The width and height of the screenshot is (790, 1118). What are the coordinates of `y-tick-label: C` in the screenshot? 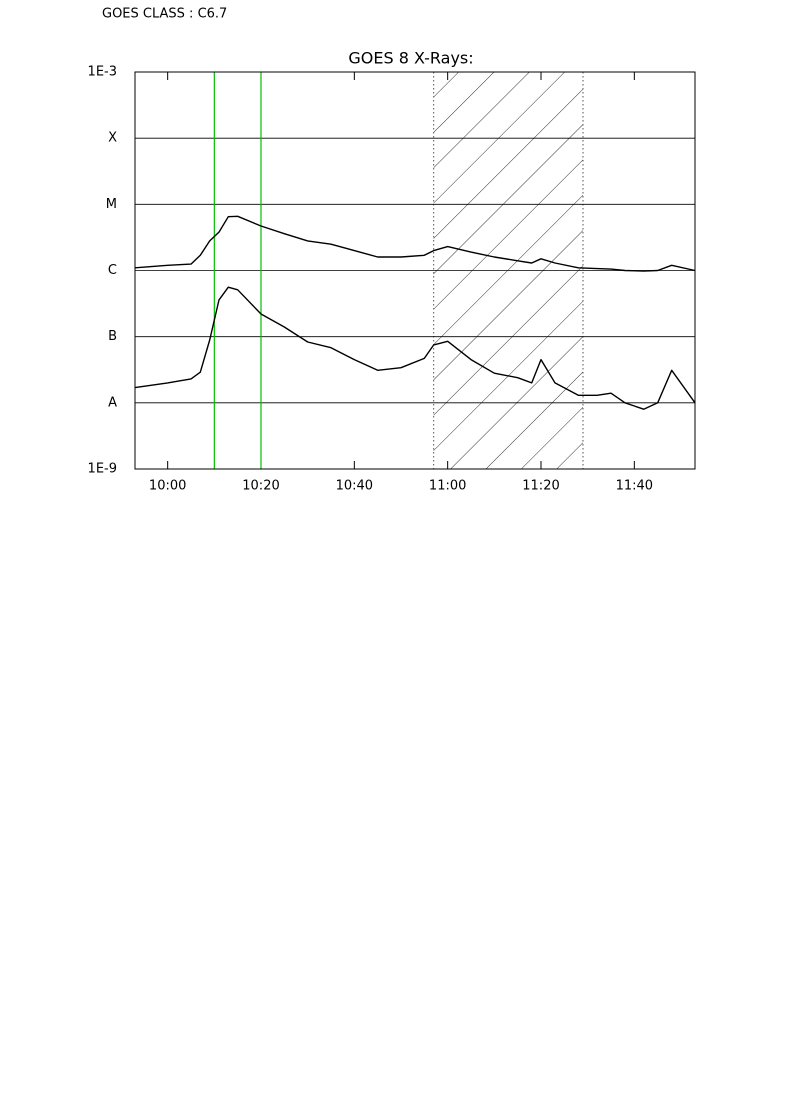 It's located at (112, 270).